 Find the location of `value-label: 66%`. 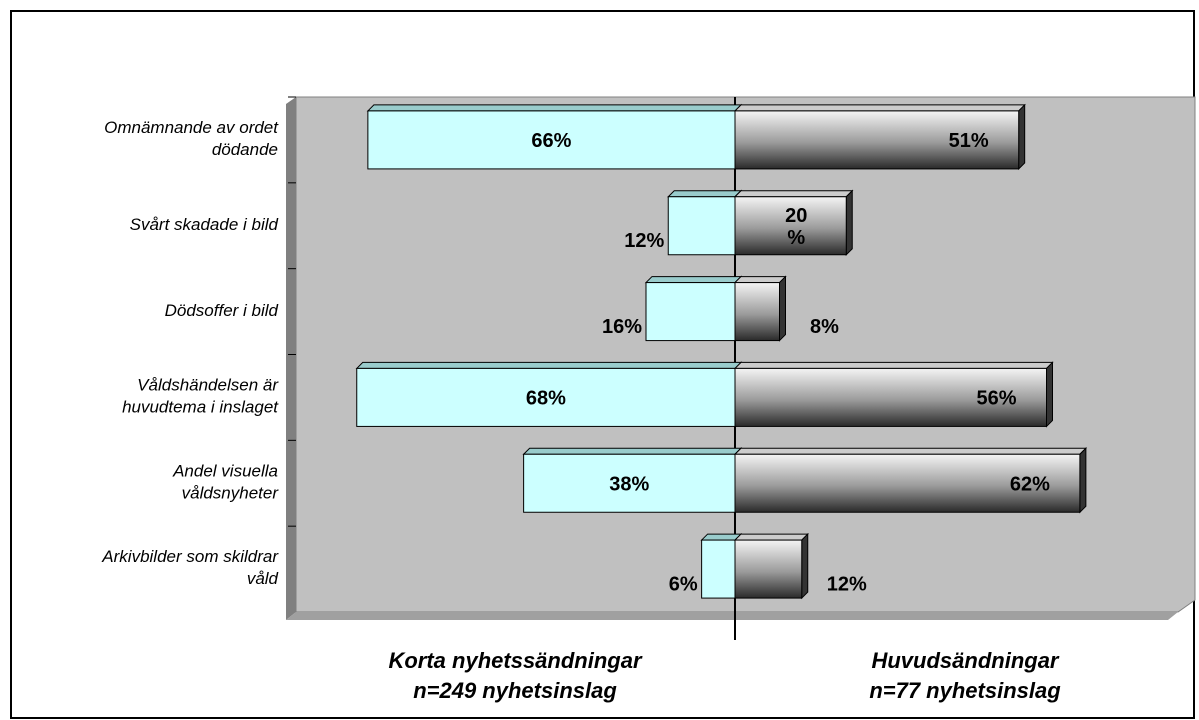

value-label: 66% is located at coordinates (551, 141).